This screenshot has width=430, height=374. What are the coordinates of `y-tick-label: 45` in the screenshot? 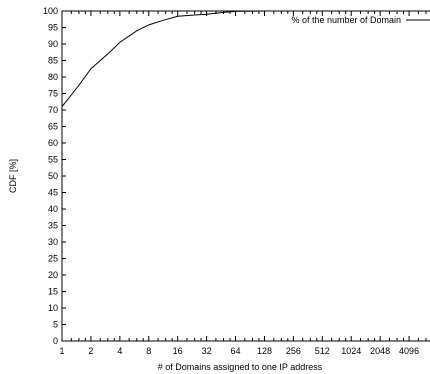 It's located at (53, 193).